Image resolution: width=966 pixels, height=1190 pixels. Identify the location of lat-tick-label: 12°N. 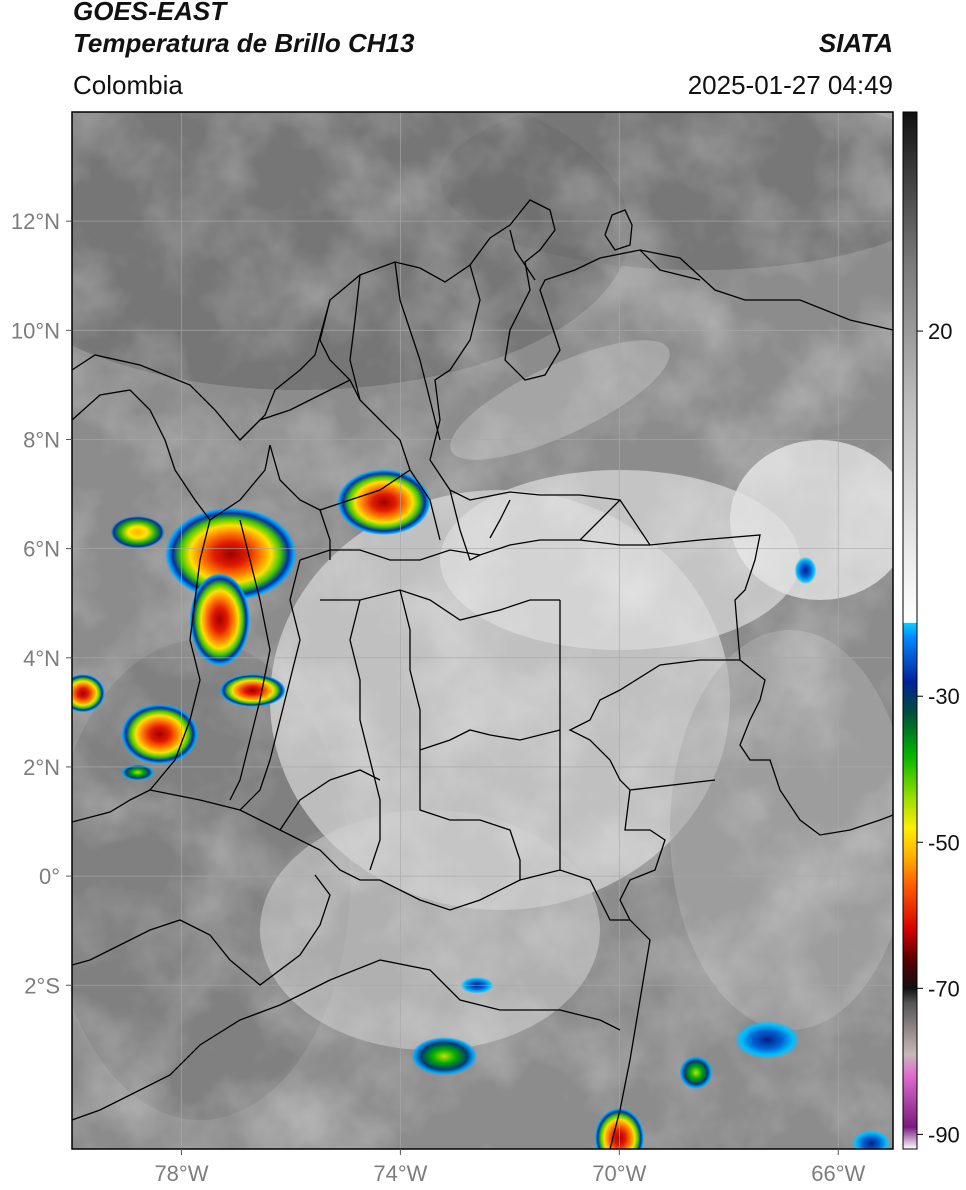
(35, 221).